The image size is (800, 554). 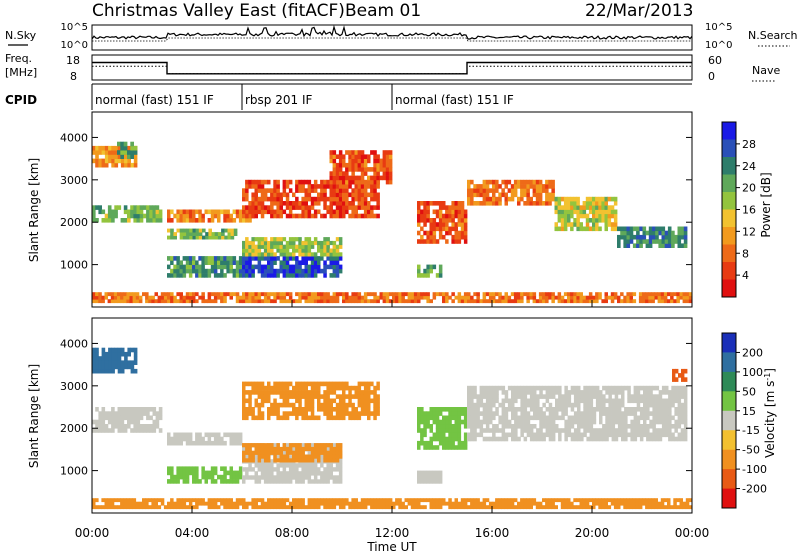 What do you see at coordinates (749, 411) in the screenshot?
I see `colorbar-tick-label: 15` at bounding box center [749, 411].